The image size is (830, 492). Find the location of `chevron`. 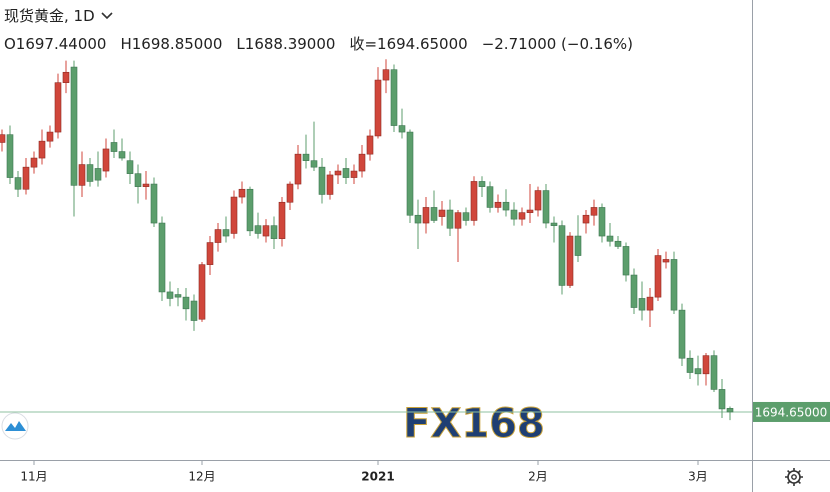

chevron is located at coordinates (107, 16).